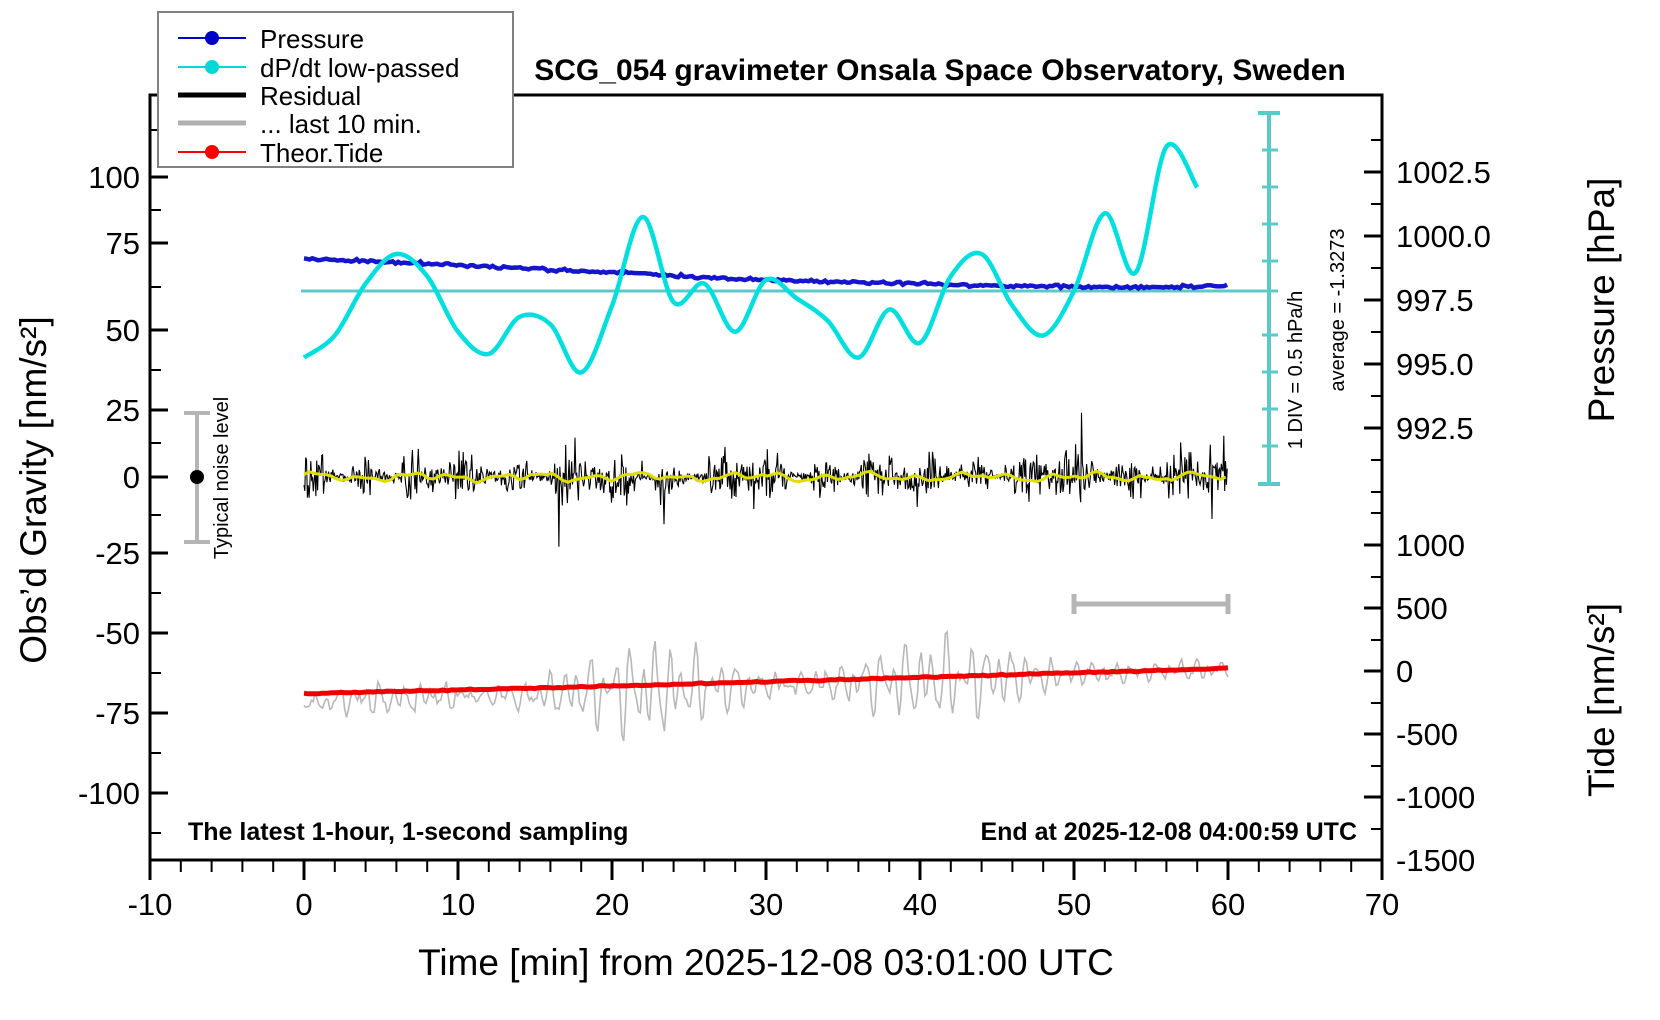 The height and width of the screenshot is (1020, 1660). I want to click on legend-label-pressure: Pressure, so click(312, 39).